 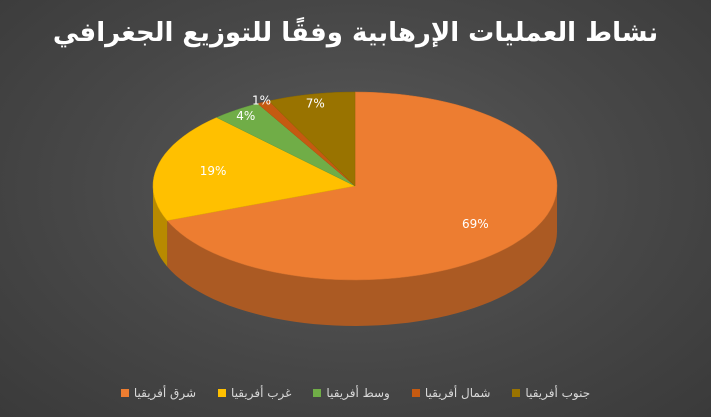 I want to click on data-label-1: 19%, so click(x=213, y=171).